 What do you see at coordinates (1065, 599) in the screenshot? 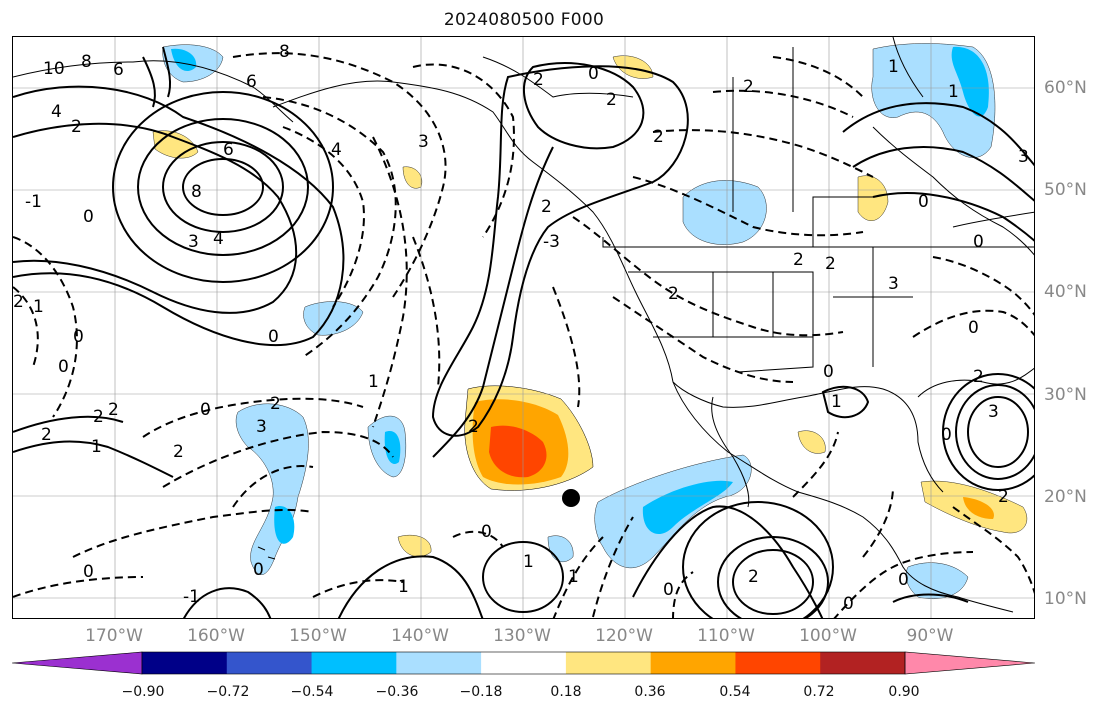
I see `lat-label-10n: 10°N` at bounding box center [1065, 599].